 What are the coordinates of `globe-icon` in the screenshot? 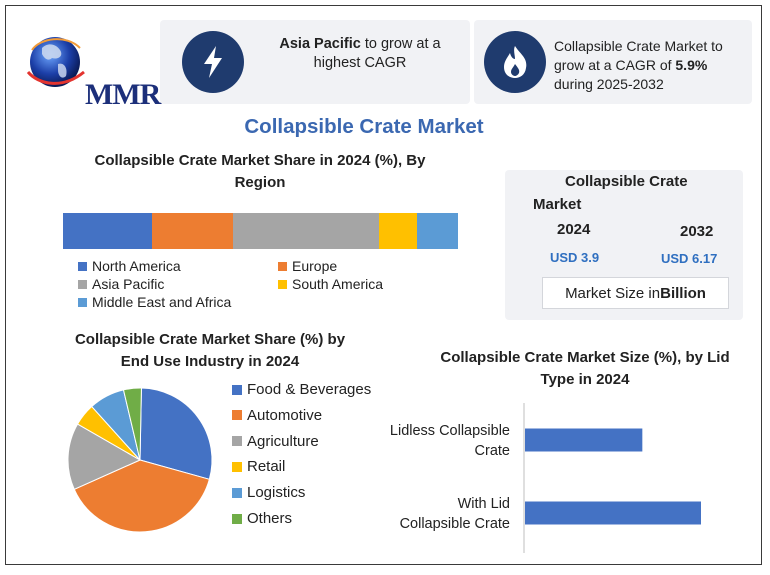 It's located at (55, 62).